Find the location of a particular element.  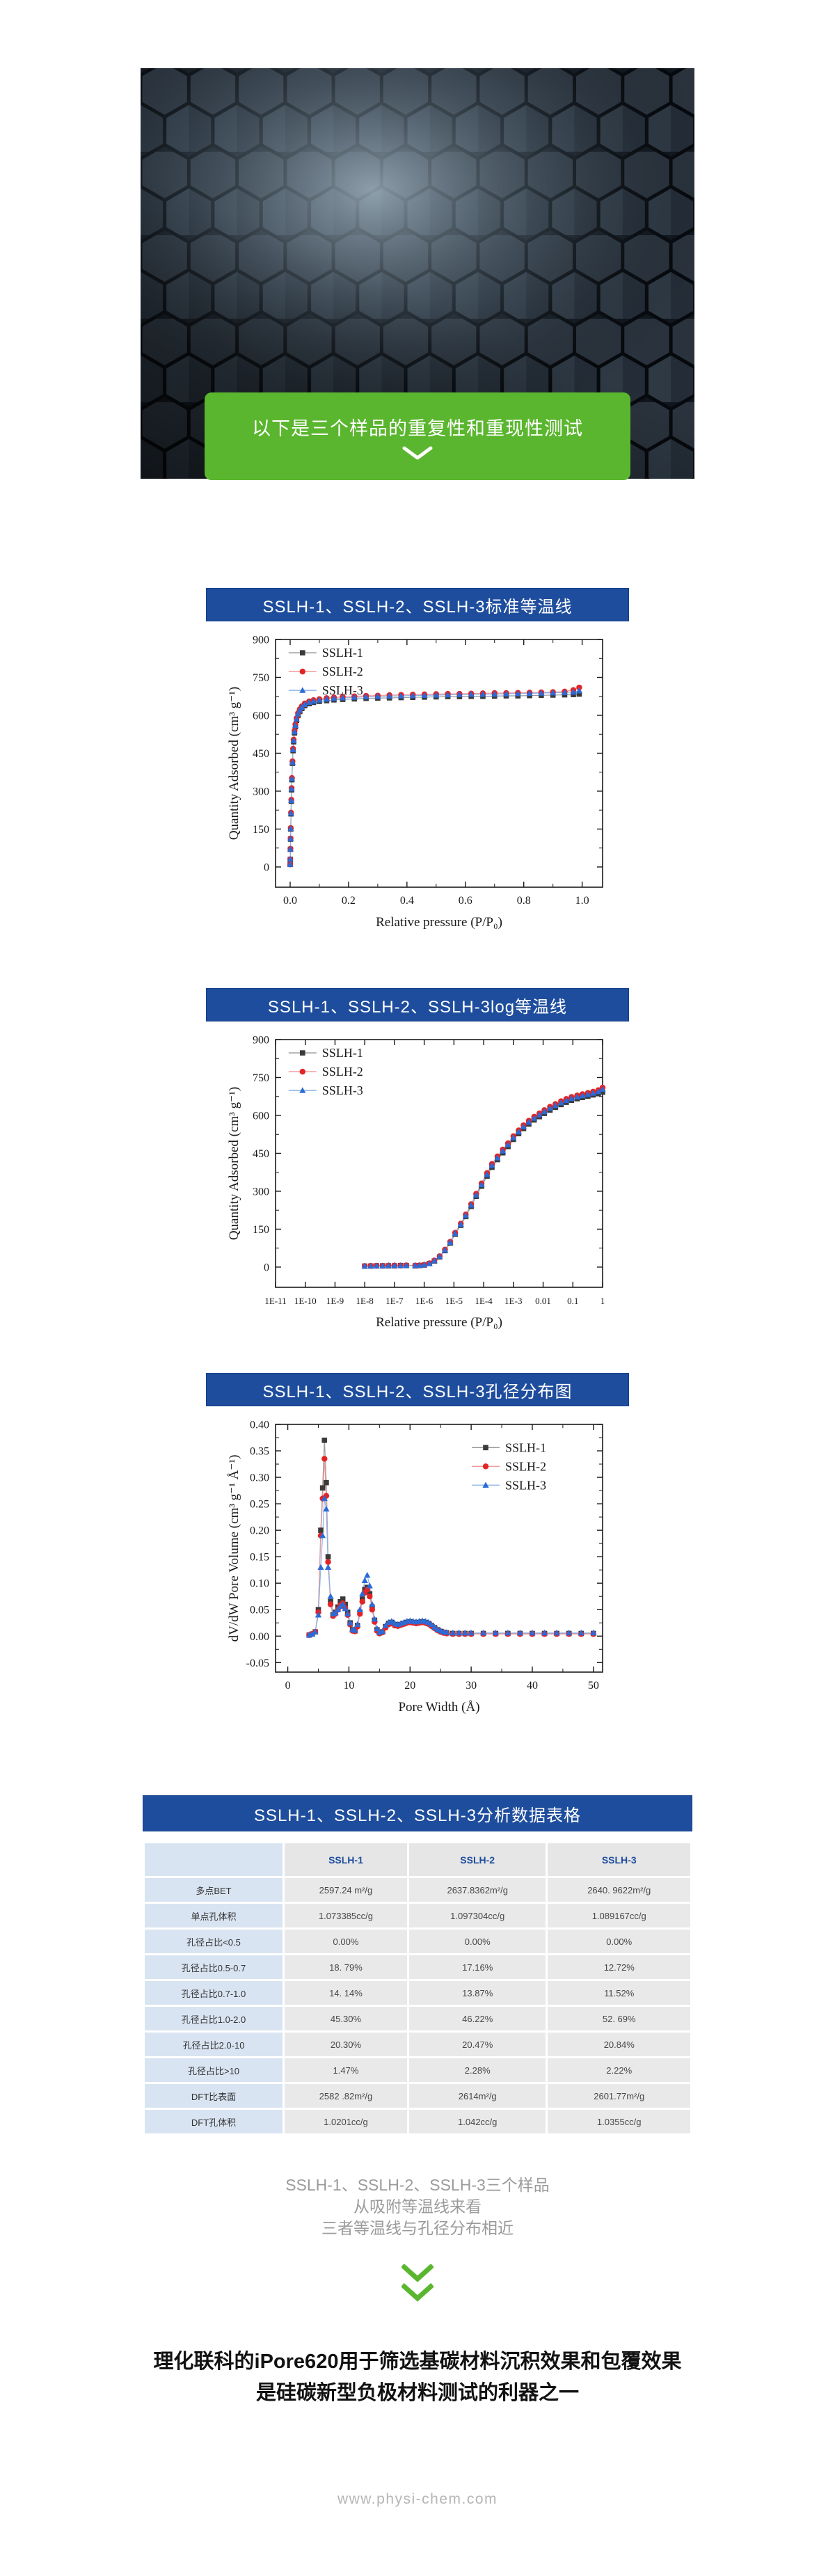

svg-text: 1.0 is located at coordinates (582, 901).